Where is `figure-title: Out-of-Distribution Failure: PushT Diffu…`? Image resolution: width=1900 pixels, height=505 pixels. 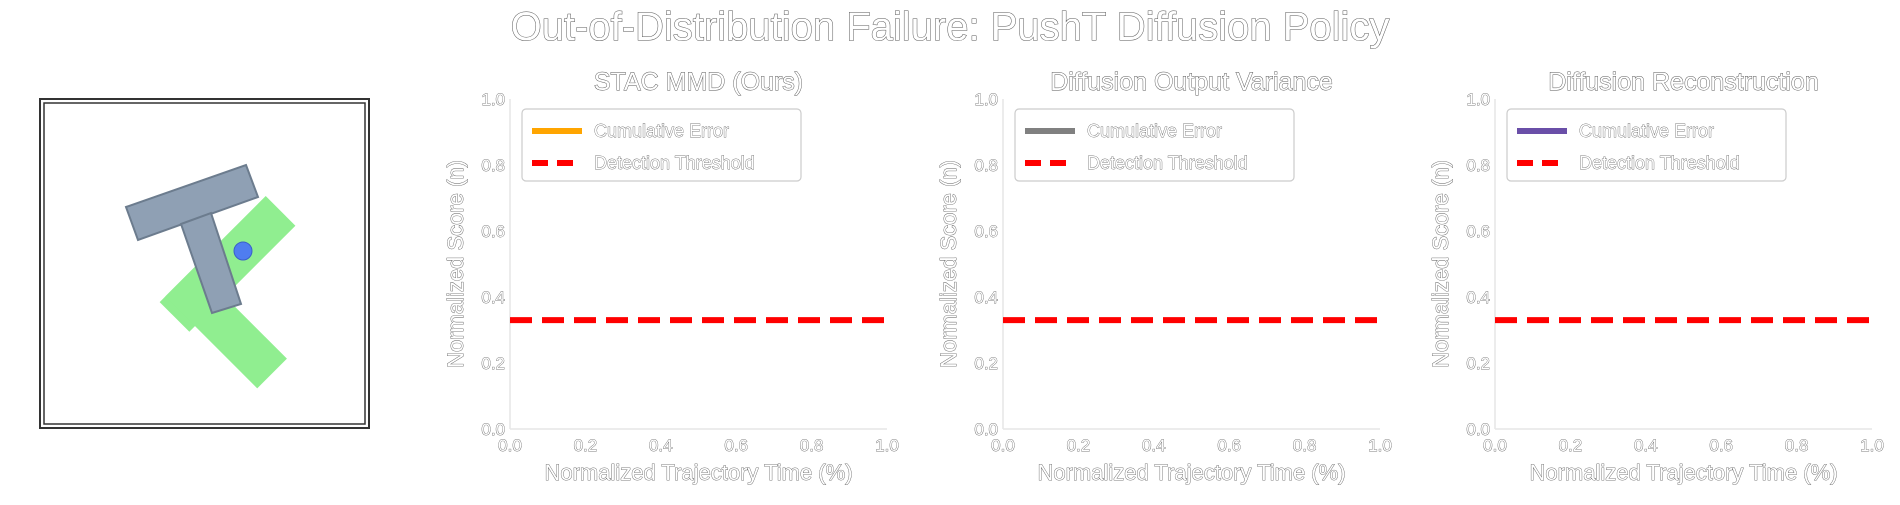 figure-title: Out-of-Distribution Failure: PushT Diffu… is located at coordinates (950, 27).